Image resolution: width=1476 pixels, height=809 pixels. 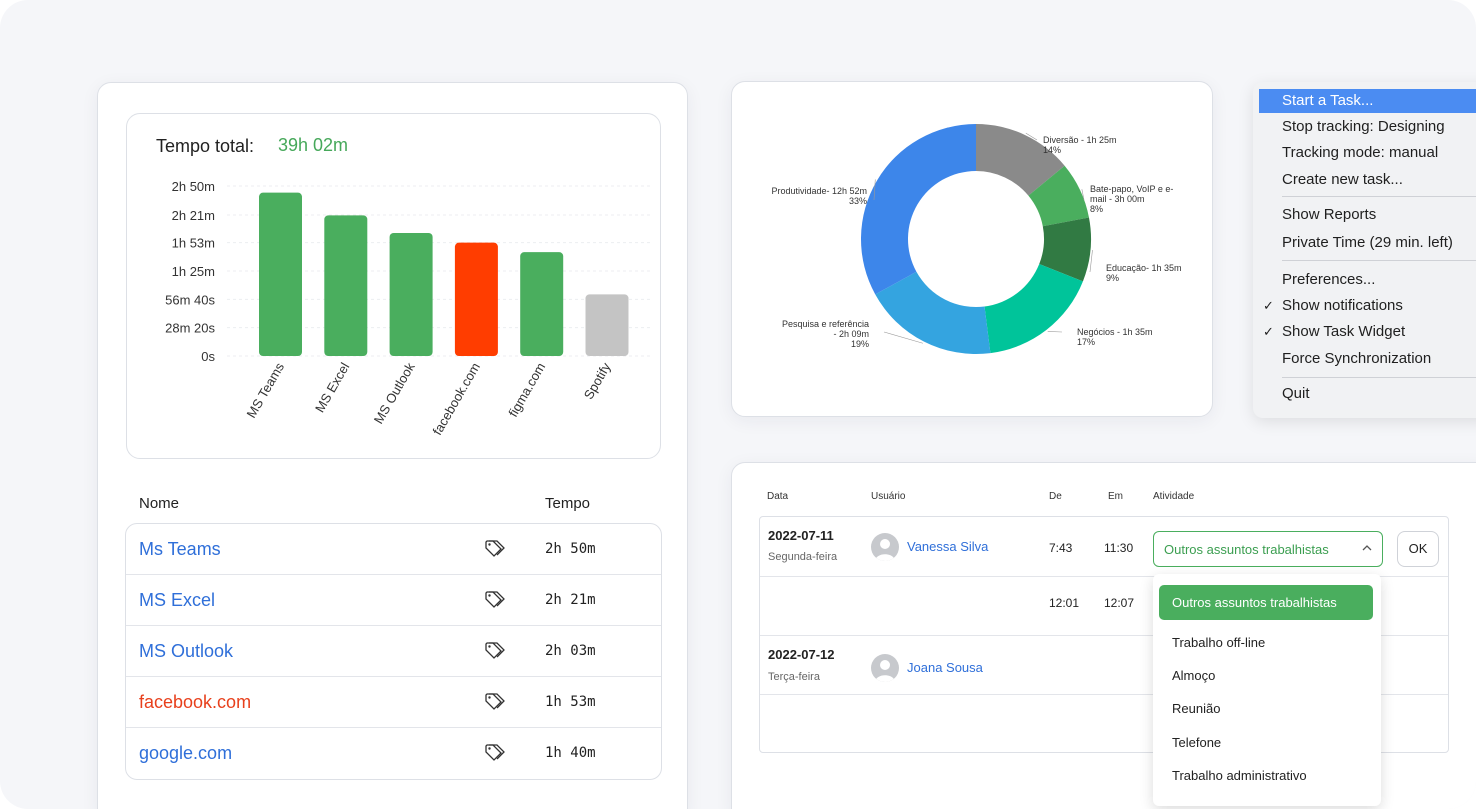 I want to click on menu-item-label: Show Task Widget, so click(x=1344, y=331).